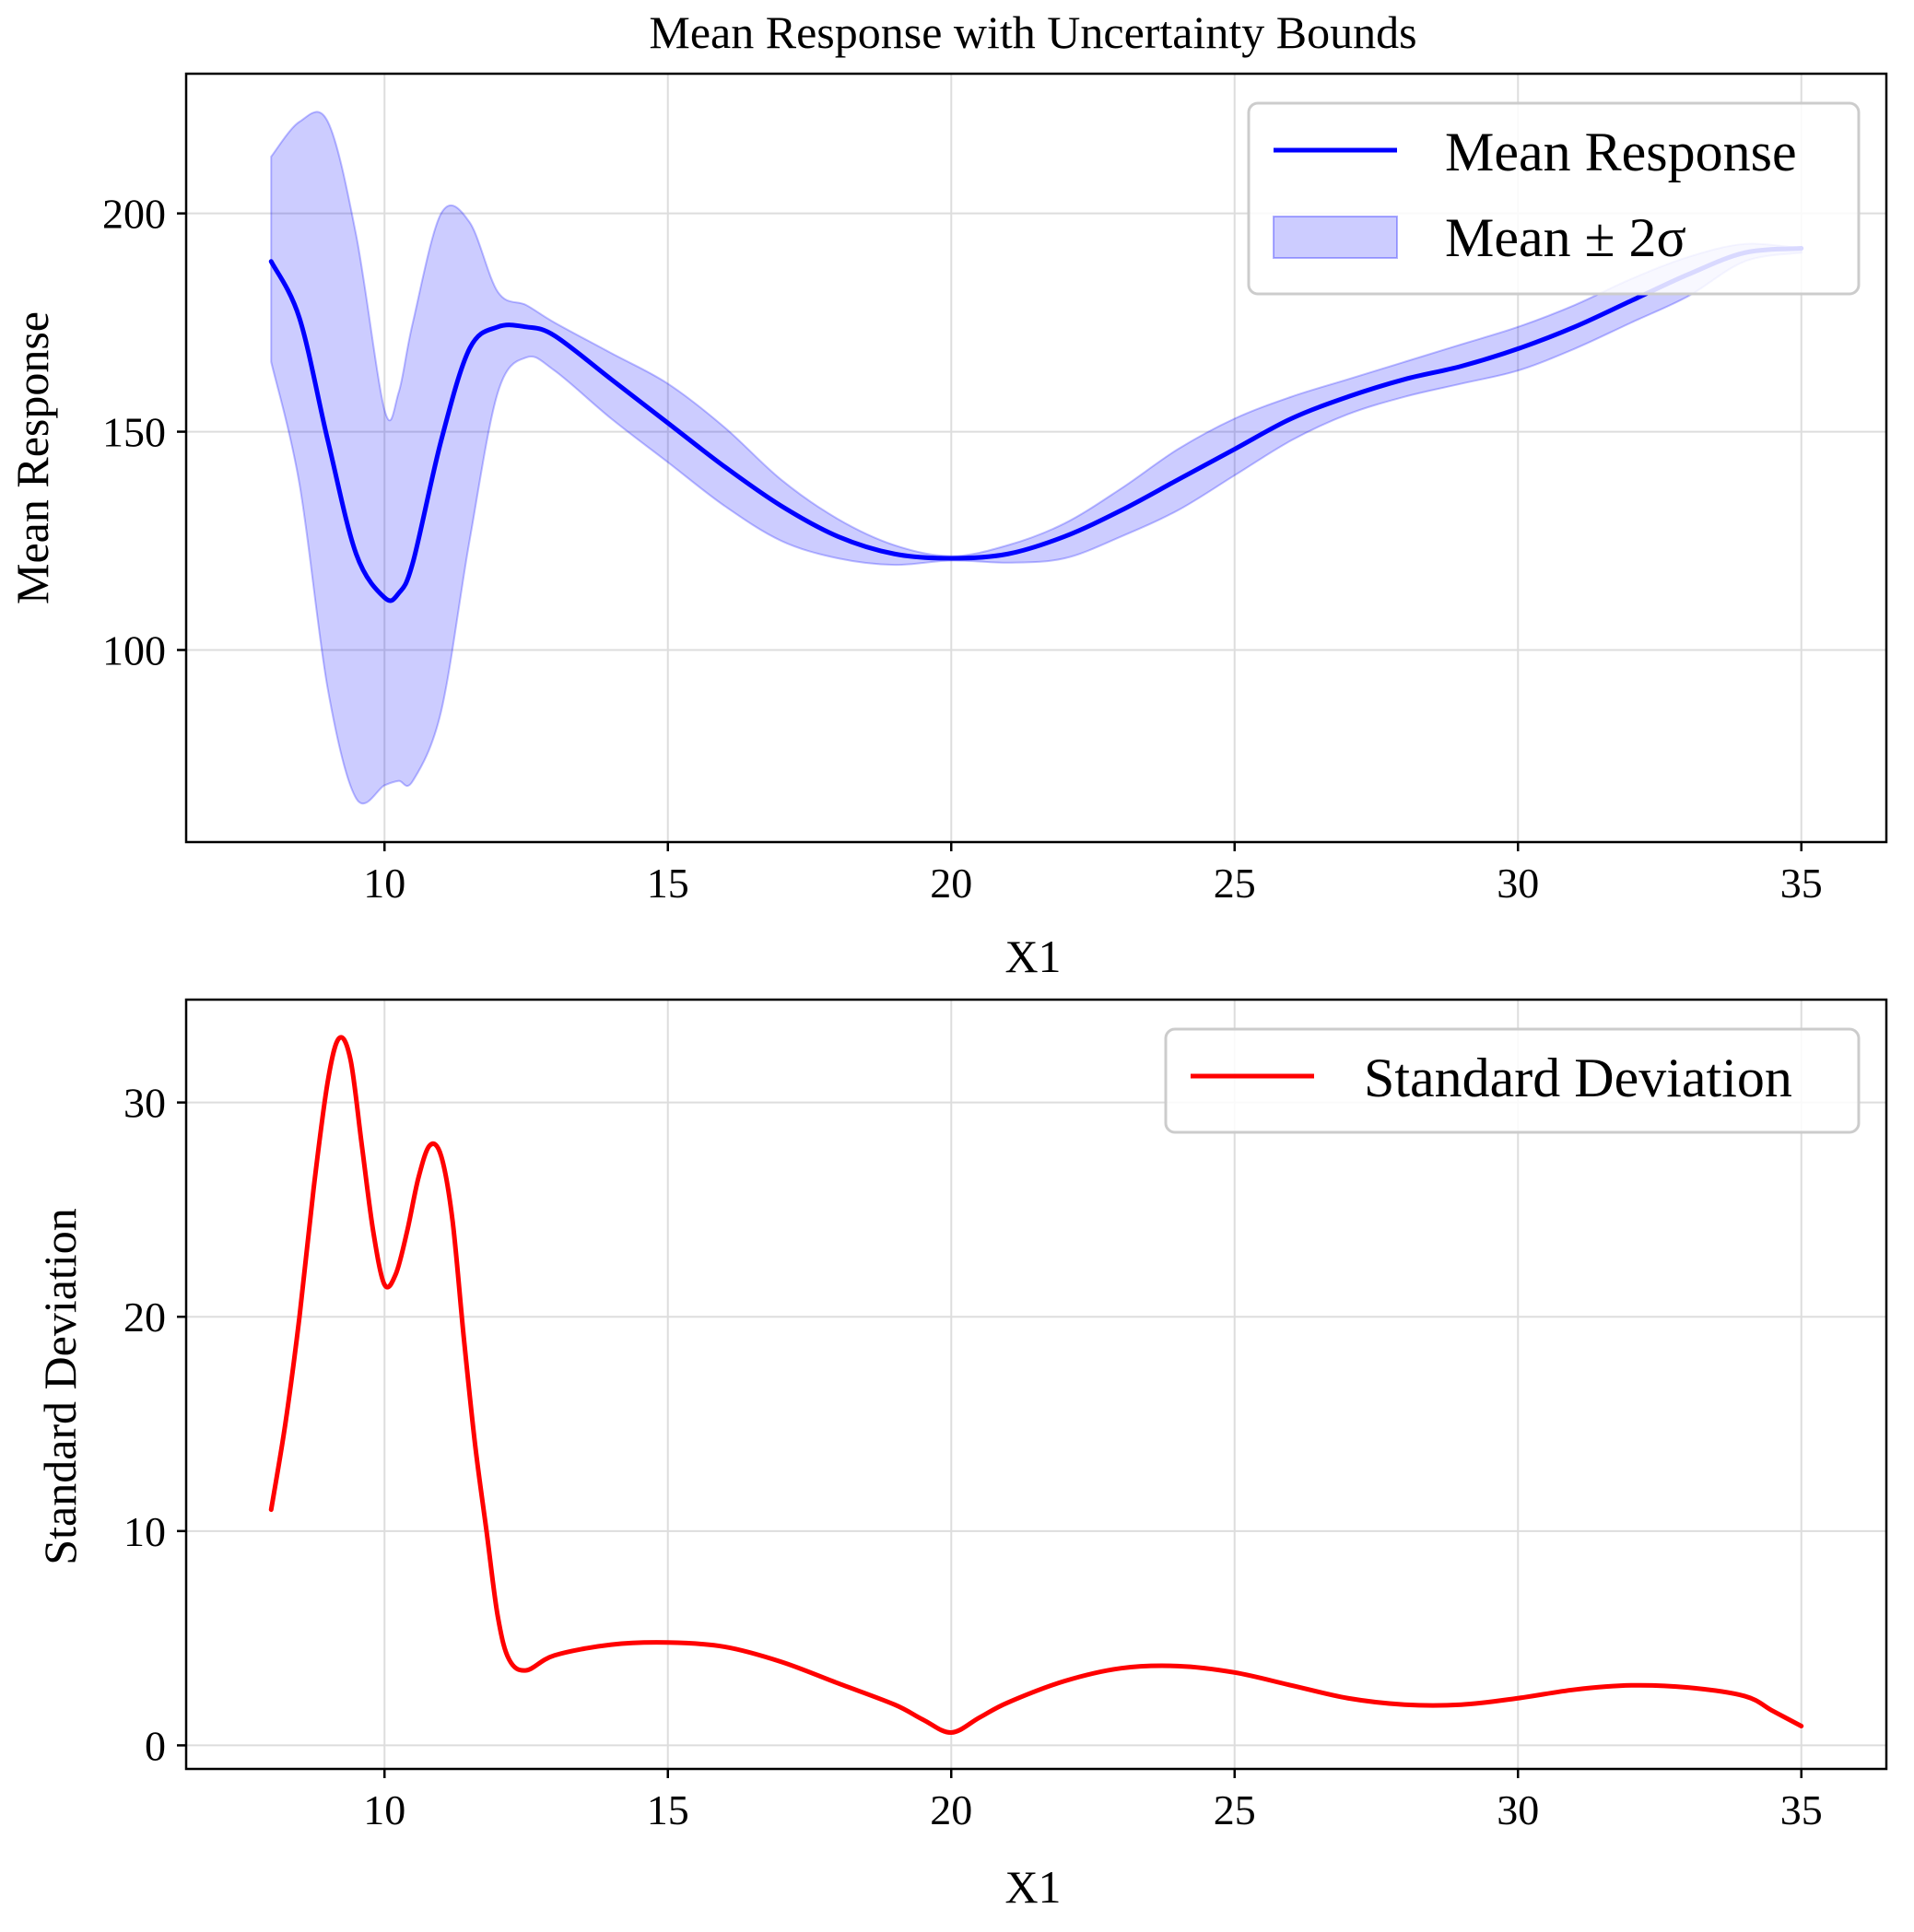 The image size is (1914, 1932). I want to click on bottom-ytick-label-30: 30, so click(145, 1103).